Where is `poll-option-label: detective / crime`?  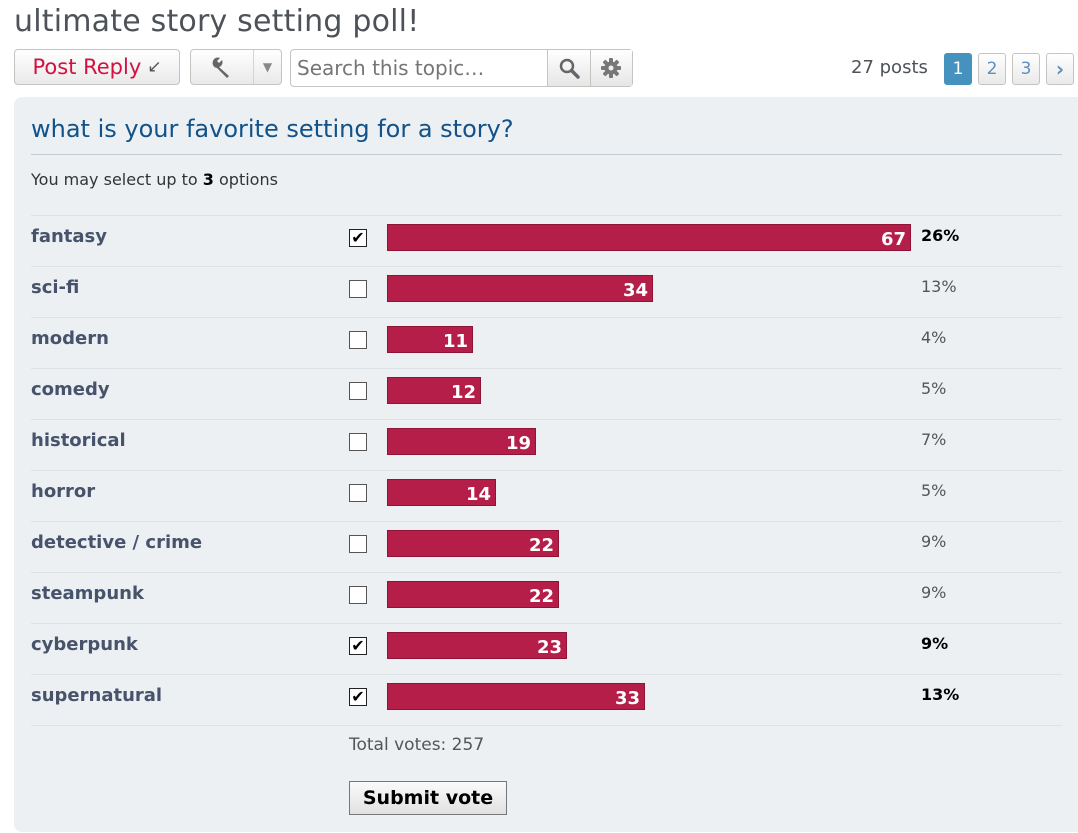
poll-option-label: detective / crime is located at coordinates (117, 542).